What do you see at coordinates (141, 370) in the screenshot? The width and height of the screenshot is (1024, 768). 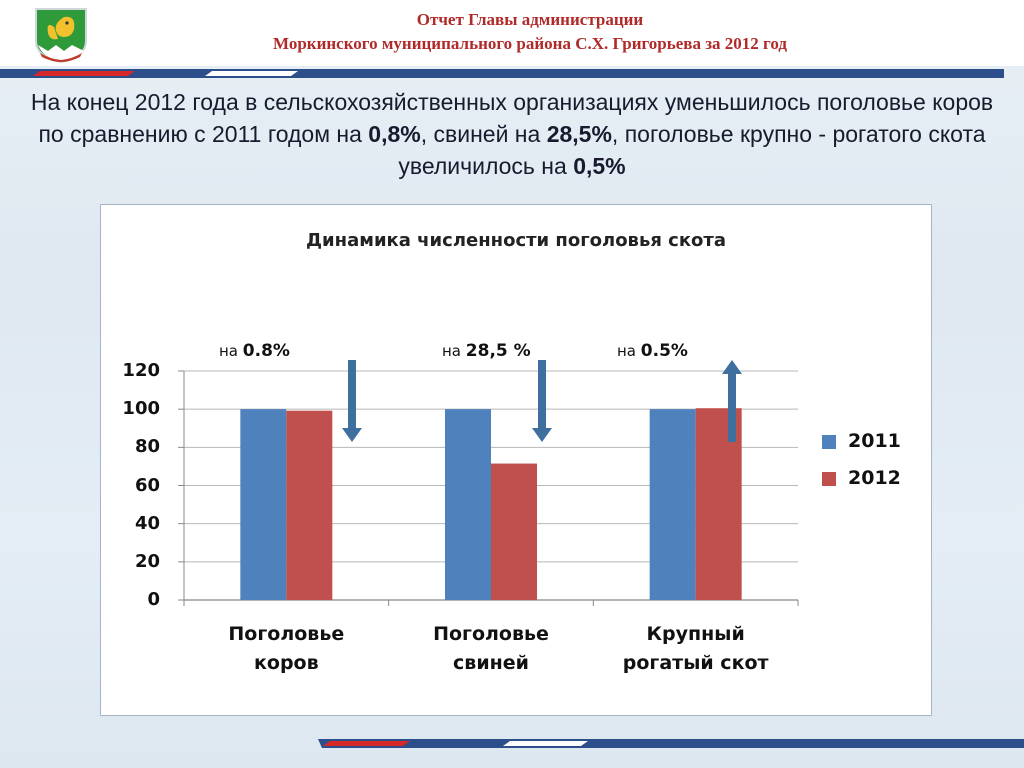 I see `y-tick-label: 120` at bounding box center [141, 370].